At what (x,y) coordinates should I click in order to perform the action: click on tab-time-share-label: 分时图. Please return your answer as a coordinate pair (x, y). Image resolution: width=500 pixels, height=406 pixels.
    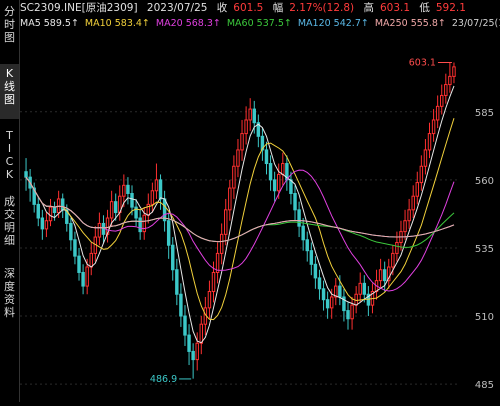
    Looking at the image, I should click on (9, 24).